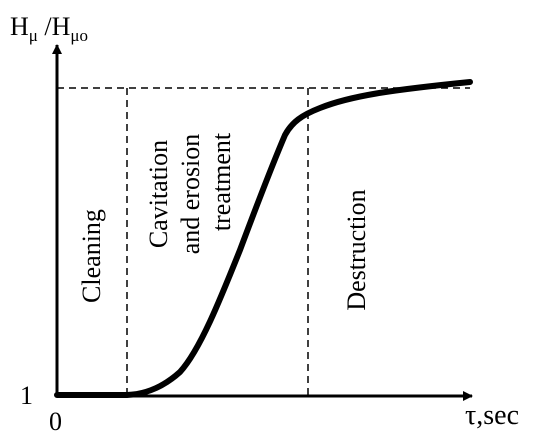 The image size is (545, 432). Describe the element at coordinates (356, 249) in the screenshot. I see `zone-label-destruction: Destruction` at that location.